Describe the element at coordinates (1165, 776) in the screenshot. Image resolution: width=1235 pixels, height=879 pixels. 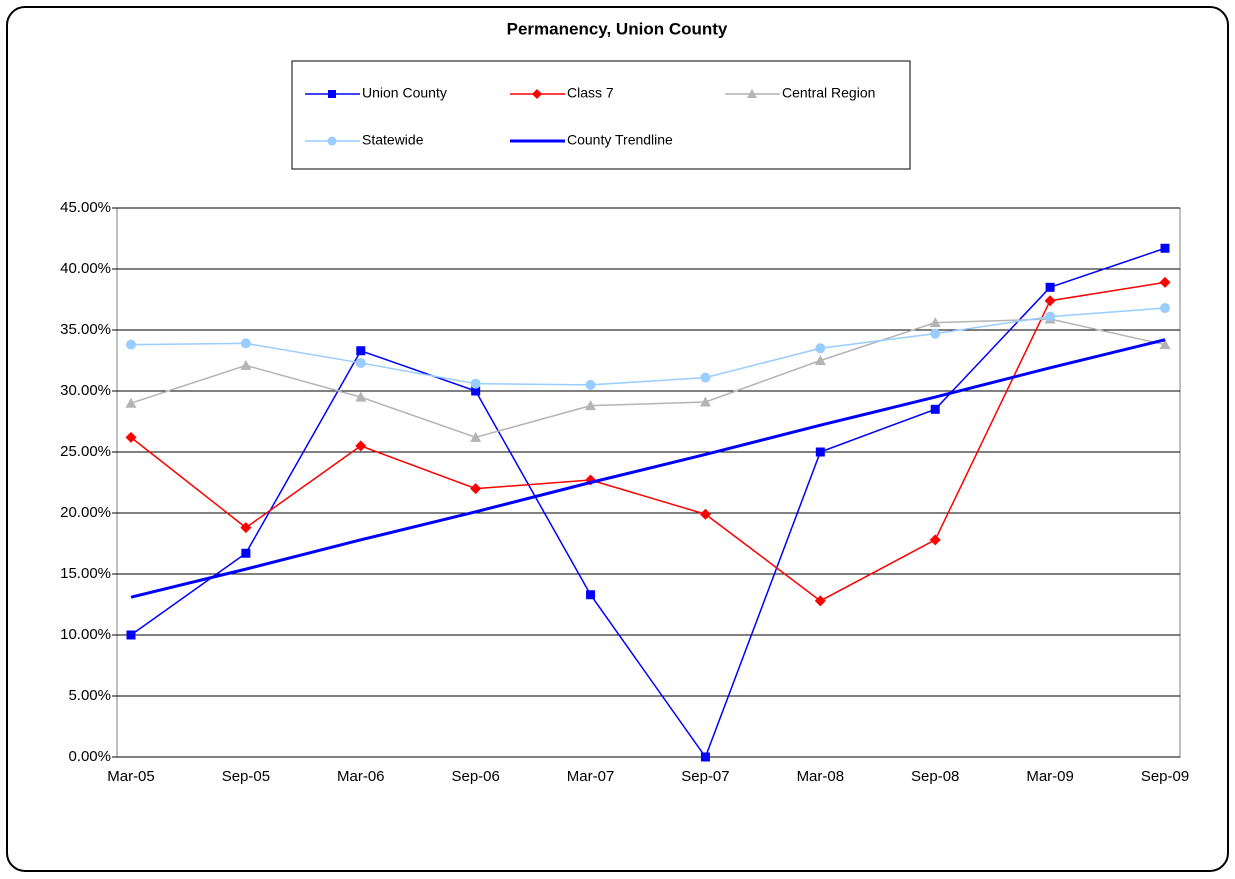
I see `x-tick-label: Sep-09` at that location.